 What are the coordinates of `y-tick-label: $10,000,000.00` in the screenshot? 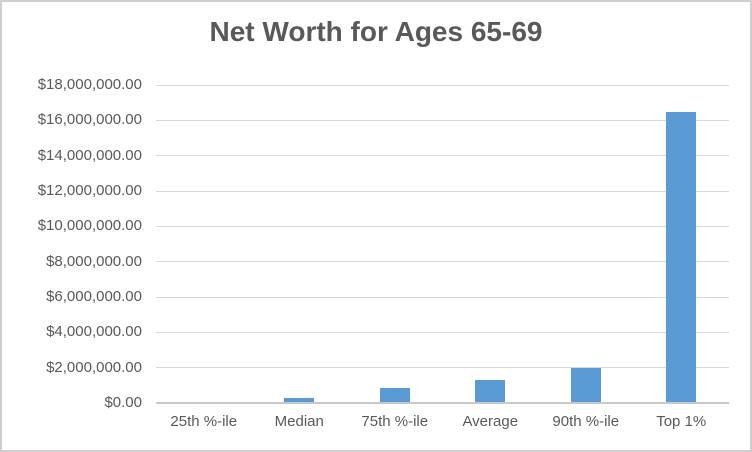 It's located at (89, 226).